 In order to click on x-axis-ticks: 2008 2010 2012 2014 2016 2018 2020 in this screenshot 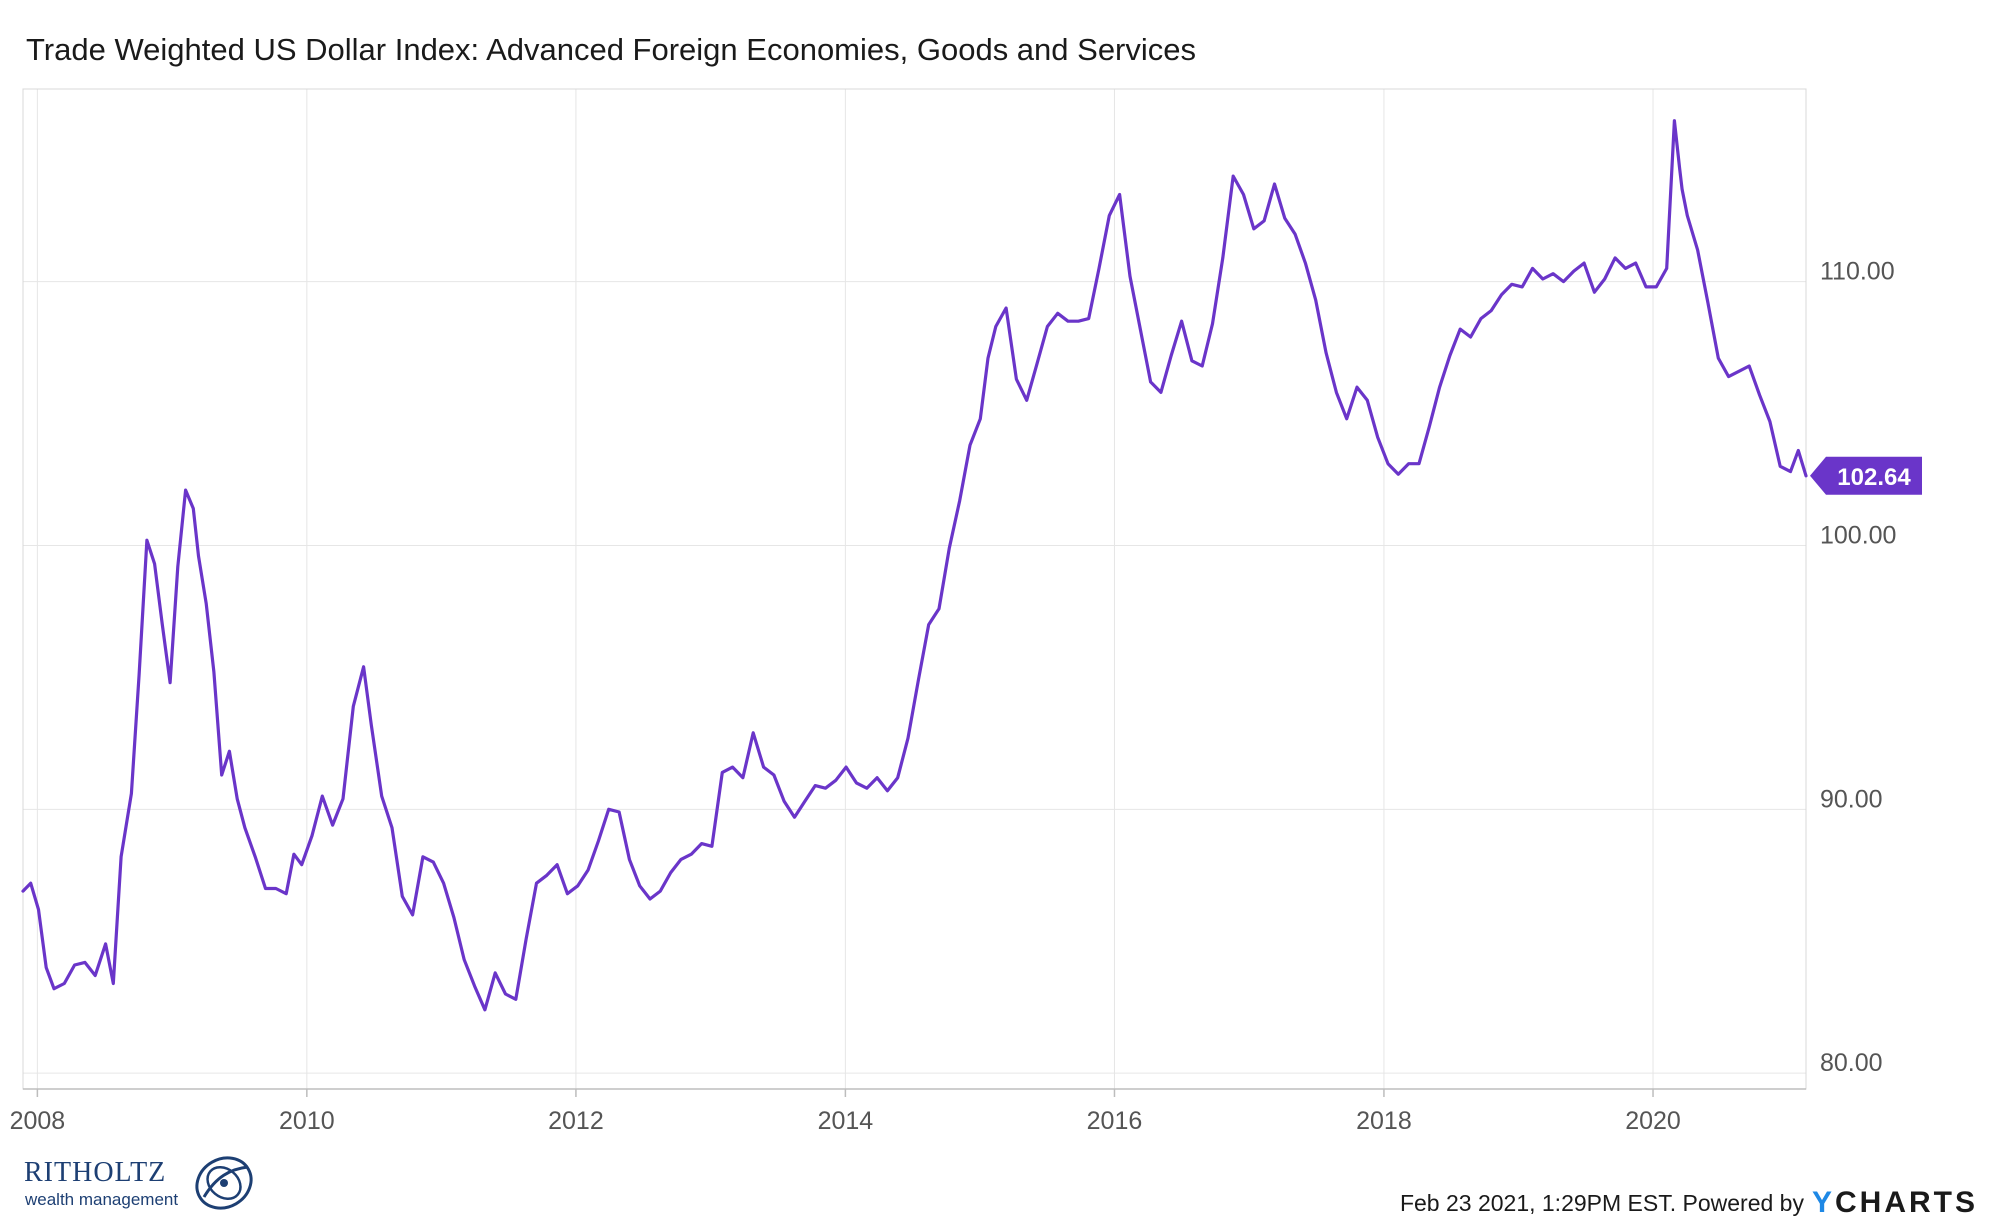, I will do `click(845, 1112)`.